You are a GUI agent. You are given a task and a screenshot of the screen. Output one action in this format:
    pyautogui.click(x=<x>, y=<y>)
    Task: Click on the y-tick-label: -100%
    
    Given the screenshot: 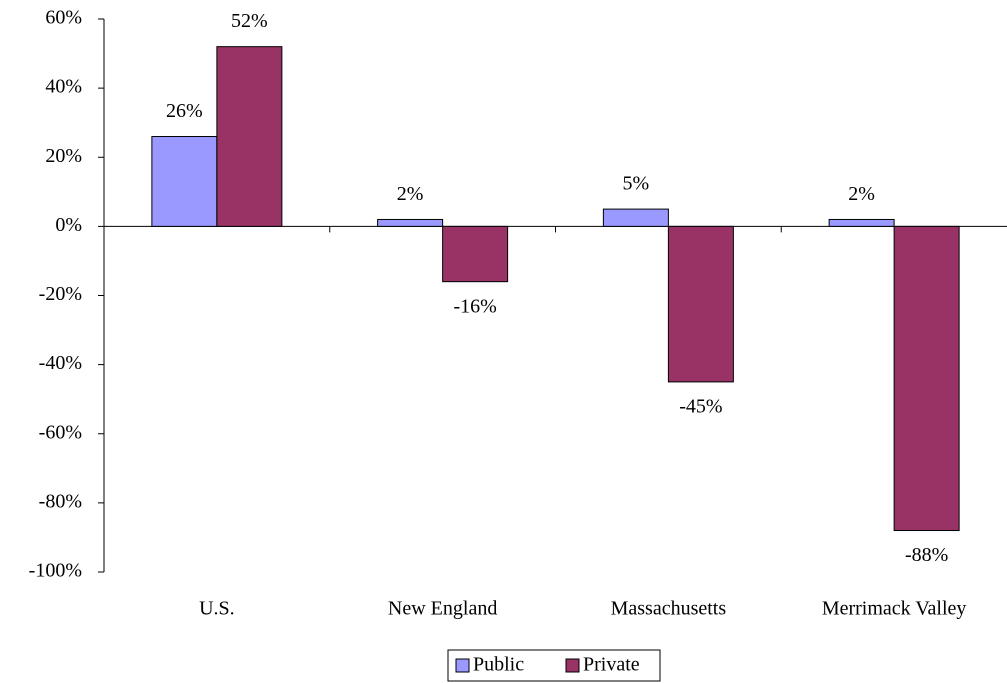 What is the action you would take?
    pyautogui.click(x=55, y=571)
    